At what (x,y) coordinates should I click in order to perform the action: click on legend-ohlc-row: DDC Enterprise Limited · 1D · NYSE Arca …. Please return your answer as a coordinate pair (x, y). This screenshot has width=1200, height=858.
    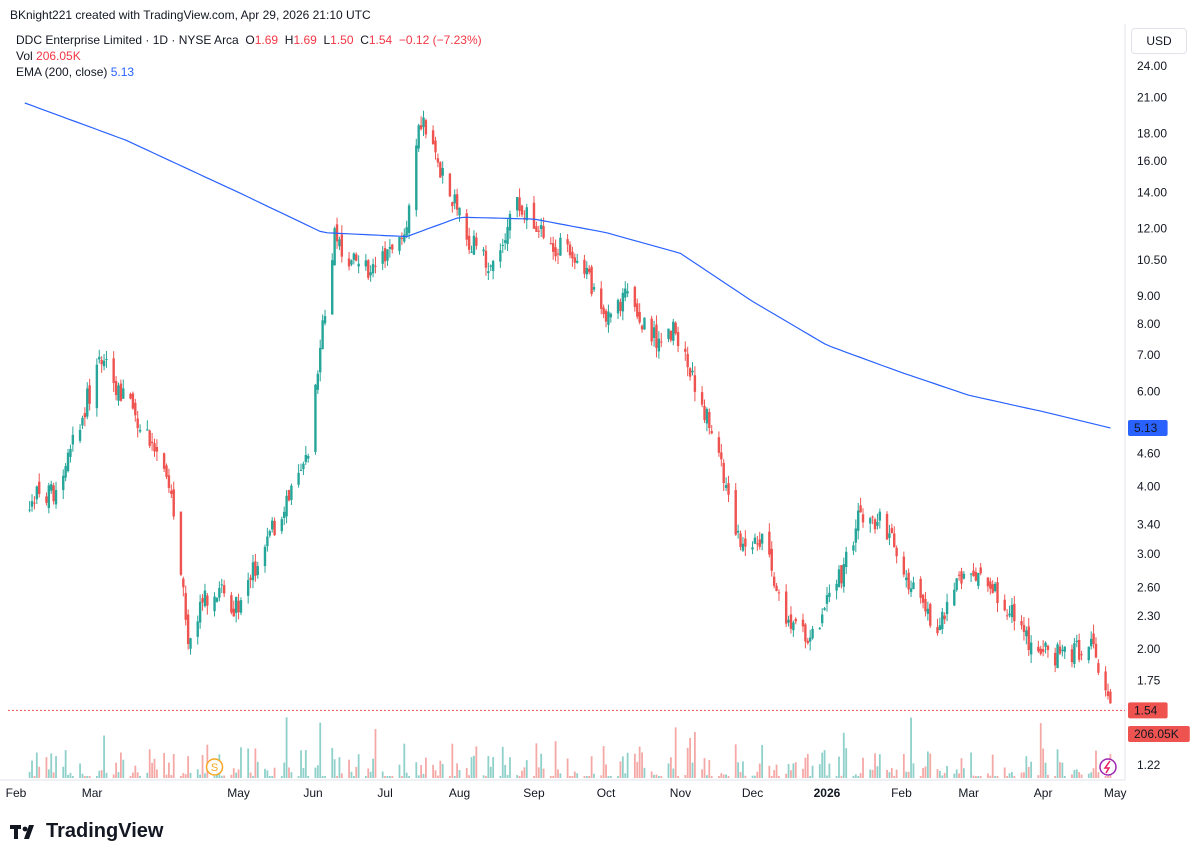
    Looking at the image, I should click on (249, 40).